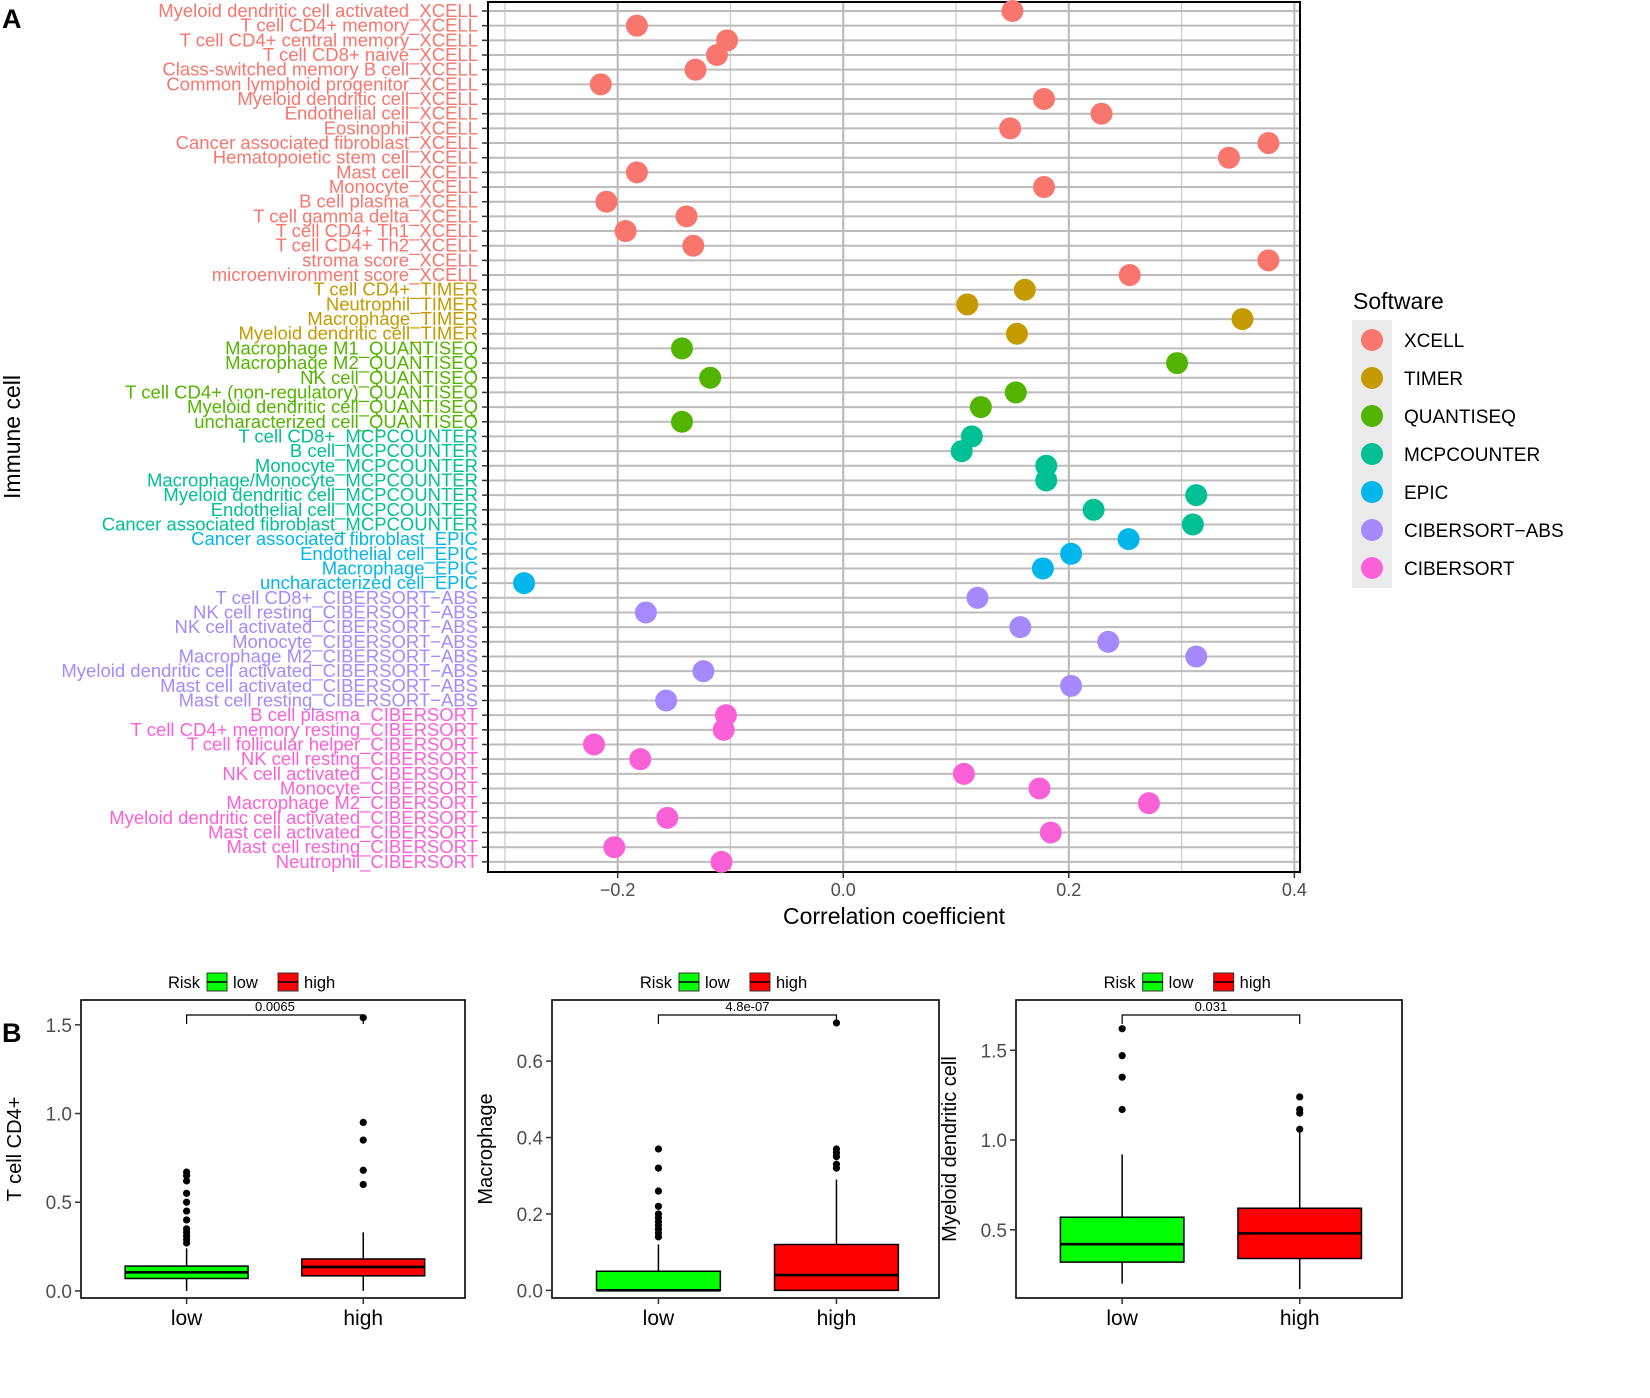 Image resolution: width=1650 pixels, height=1398 pixels. What do you see at coordinates (319, 983) in the screenshot?
I see `risk-legend-label: high` at bounding box center [319, 983].